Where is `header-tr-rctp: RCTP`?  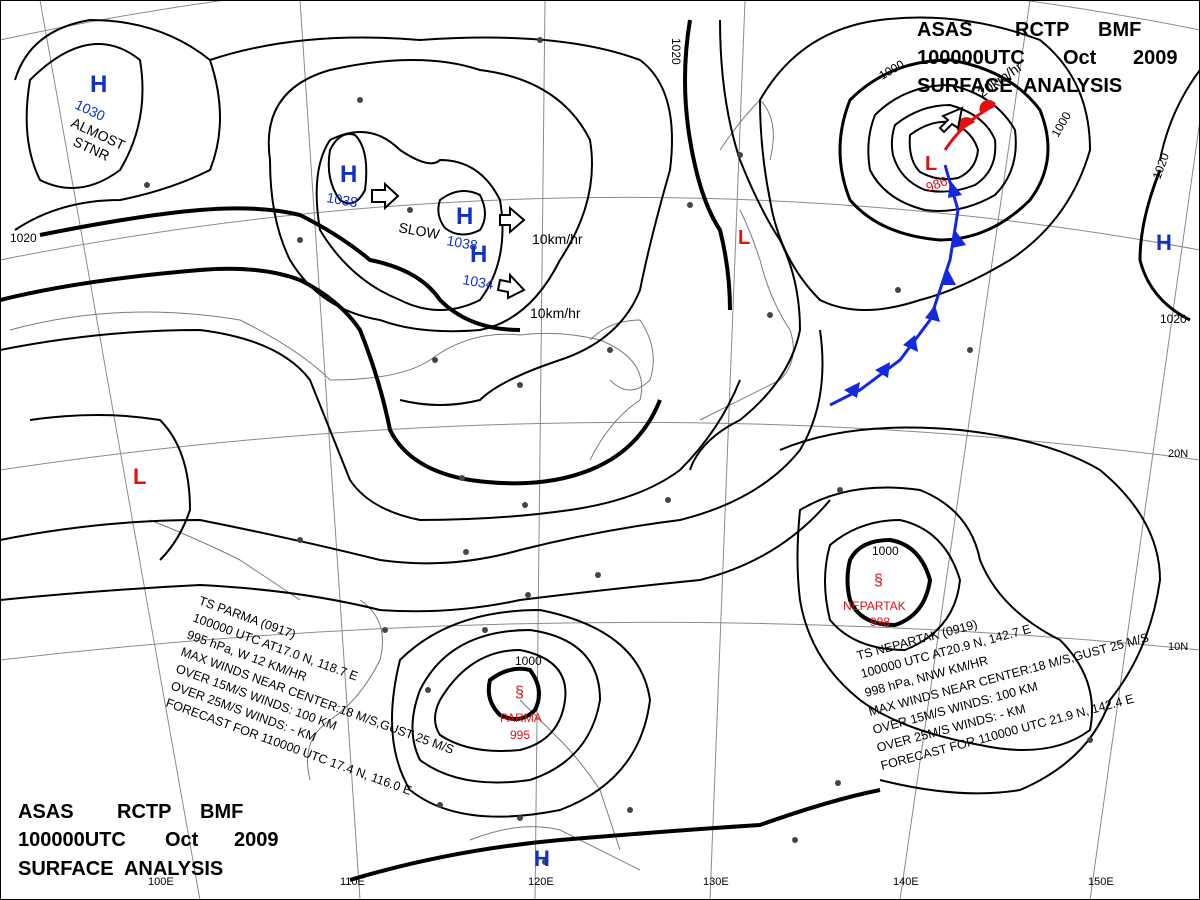
header-tr-rctp: RCTP is located at coordinates (1042, 30).